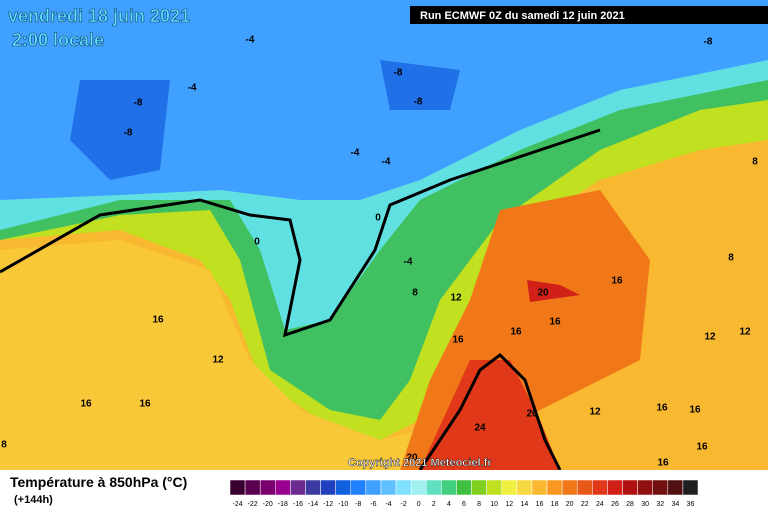 The image size is (768, 512). I want to click on run-box, so click(589, 15).